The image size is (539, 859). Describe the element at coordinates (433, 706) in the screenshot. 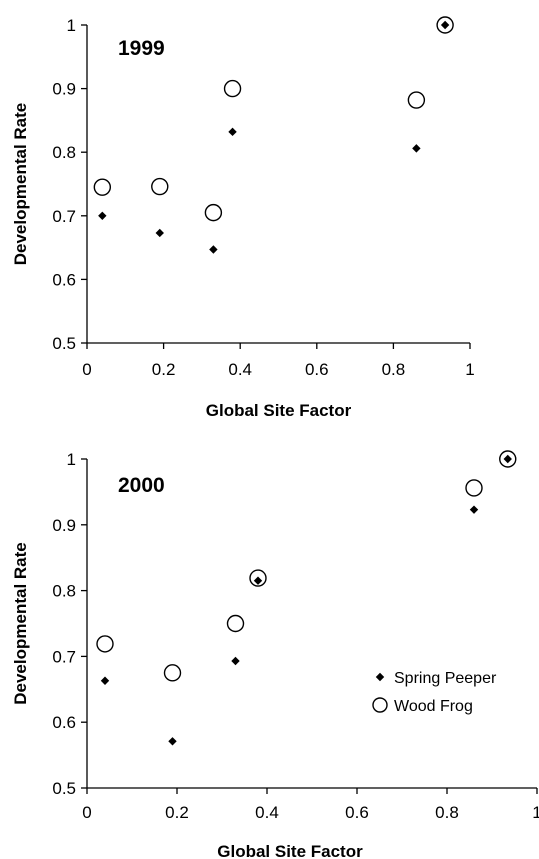

I see `legend-label-wood-frog: Wood Frog` at that location.